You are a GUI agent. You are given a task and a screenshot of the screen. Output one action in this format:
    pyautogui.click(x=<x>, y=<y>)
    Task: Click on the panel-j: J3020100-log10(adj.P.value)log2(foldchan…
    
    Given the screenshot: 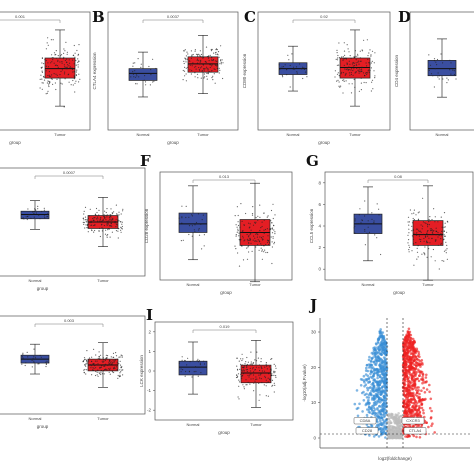 What is the action you would take?
    pyautogui.click(x=386, y=378)
    